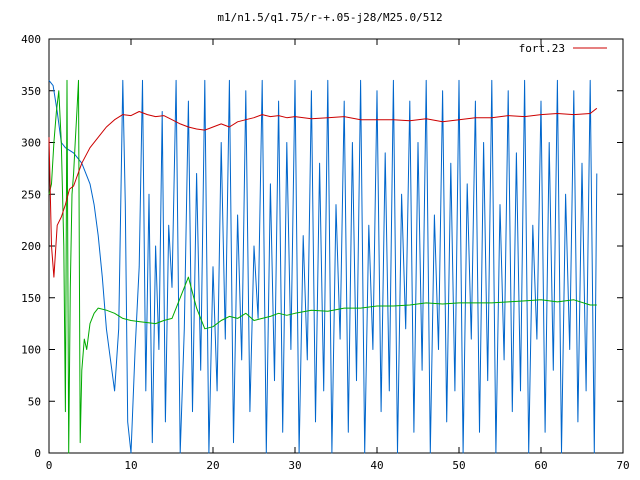 This screenshot has width=640, height=480. What do you see at coordinates (31, 143) in the screenshot?
I see `y-tick-label: 300` at bounding box center [31, 143].